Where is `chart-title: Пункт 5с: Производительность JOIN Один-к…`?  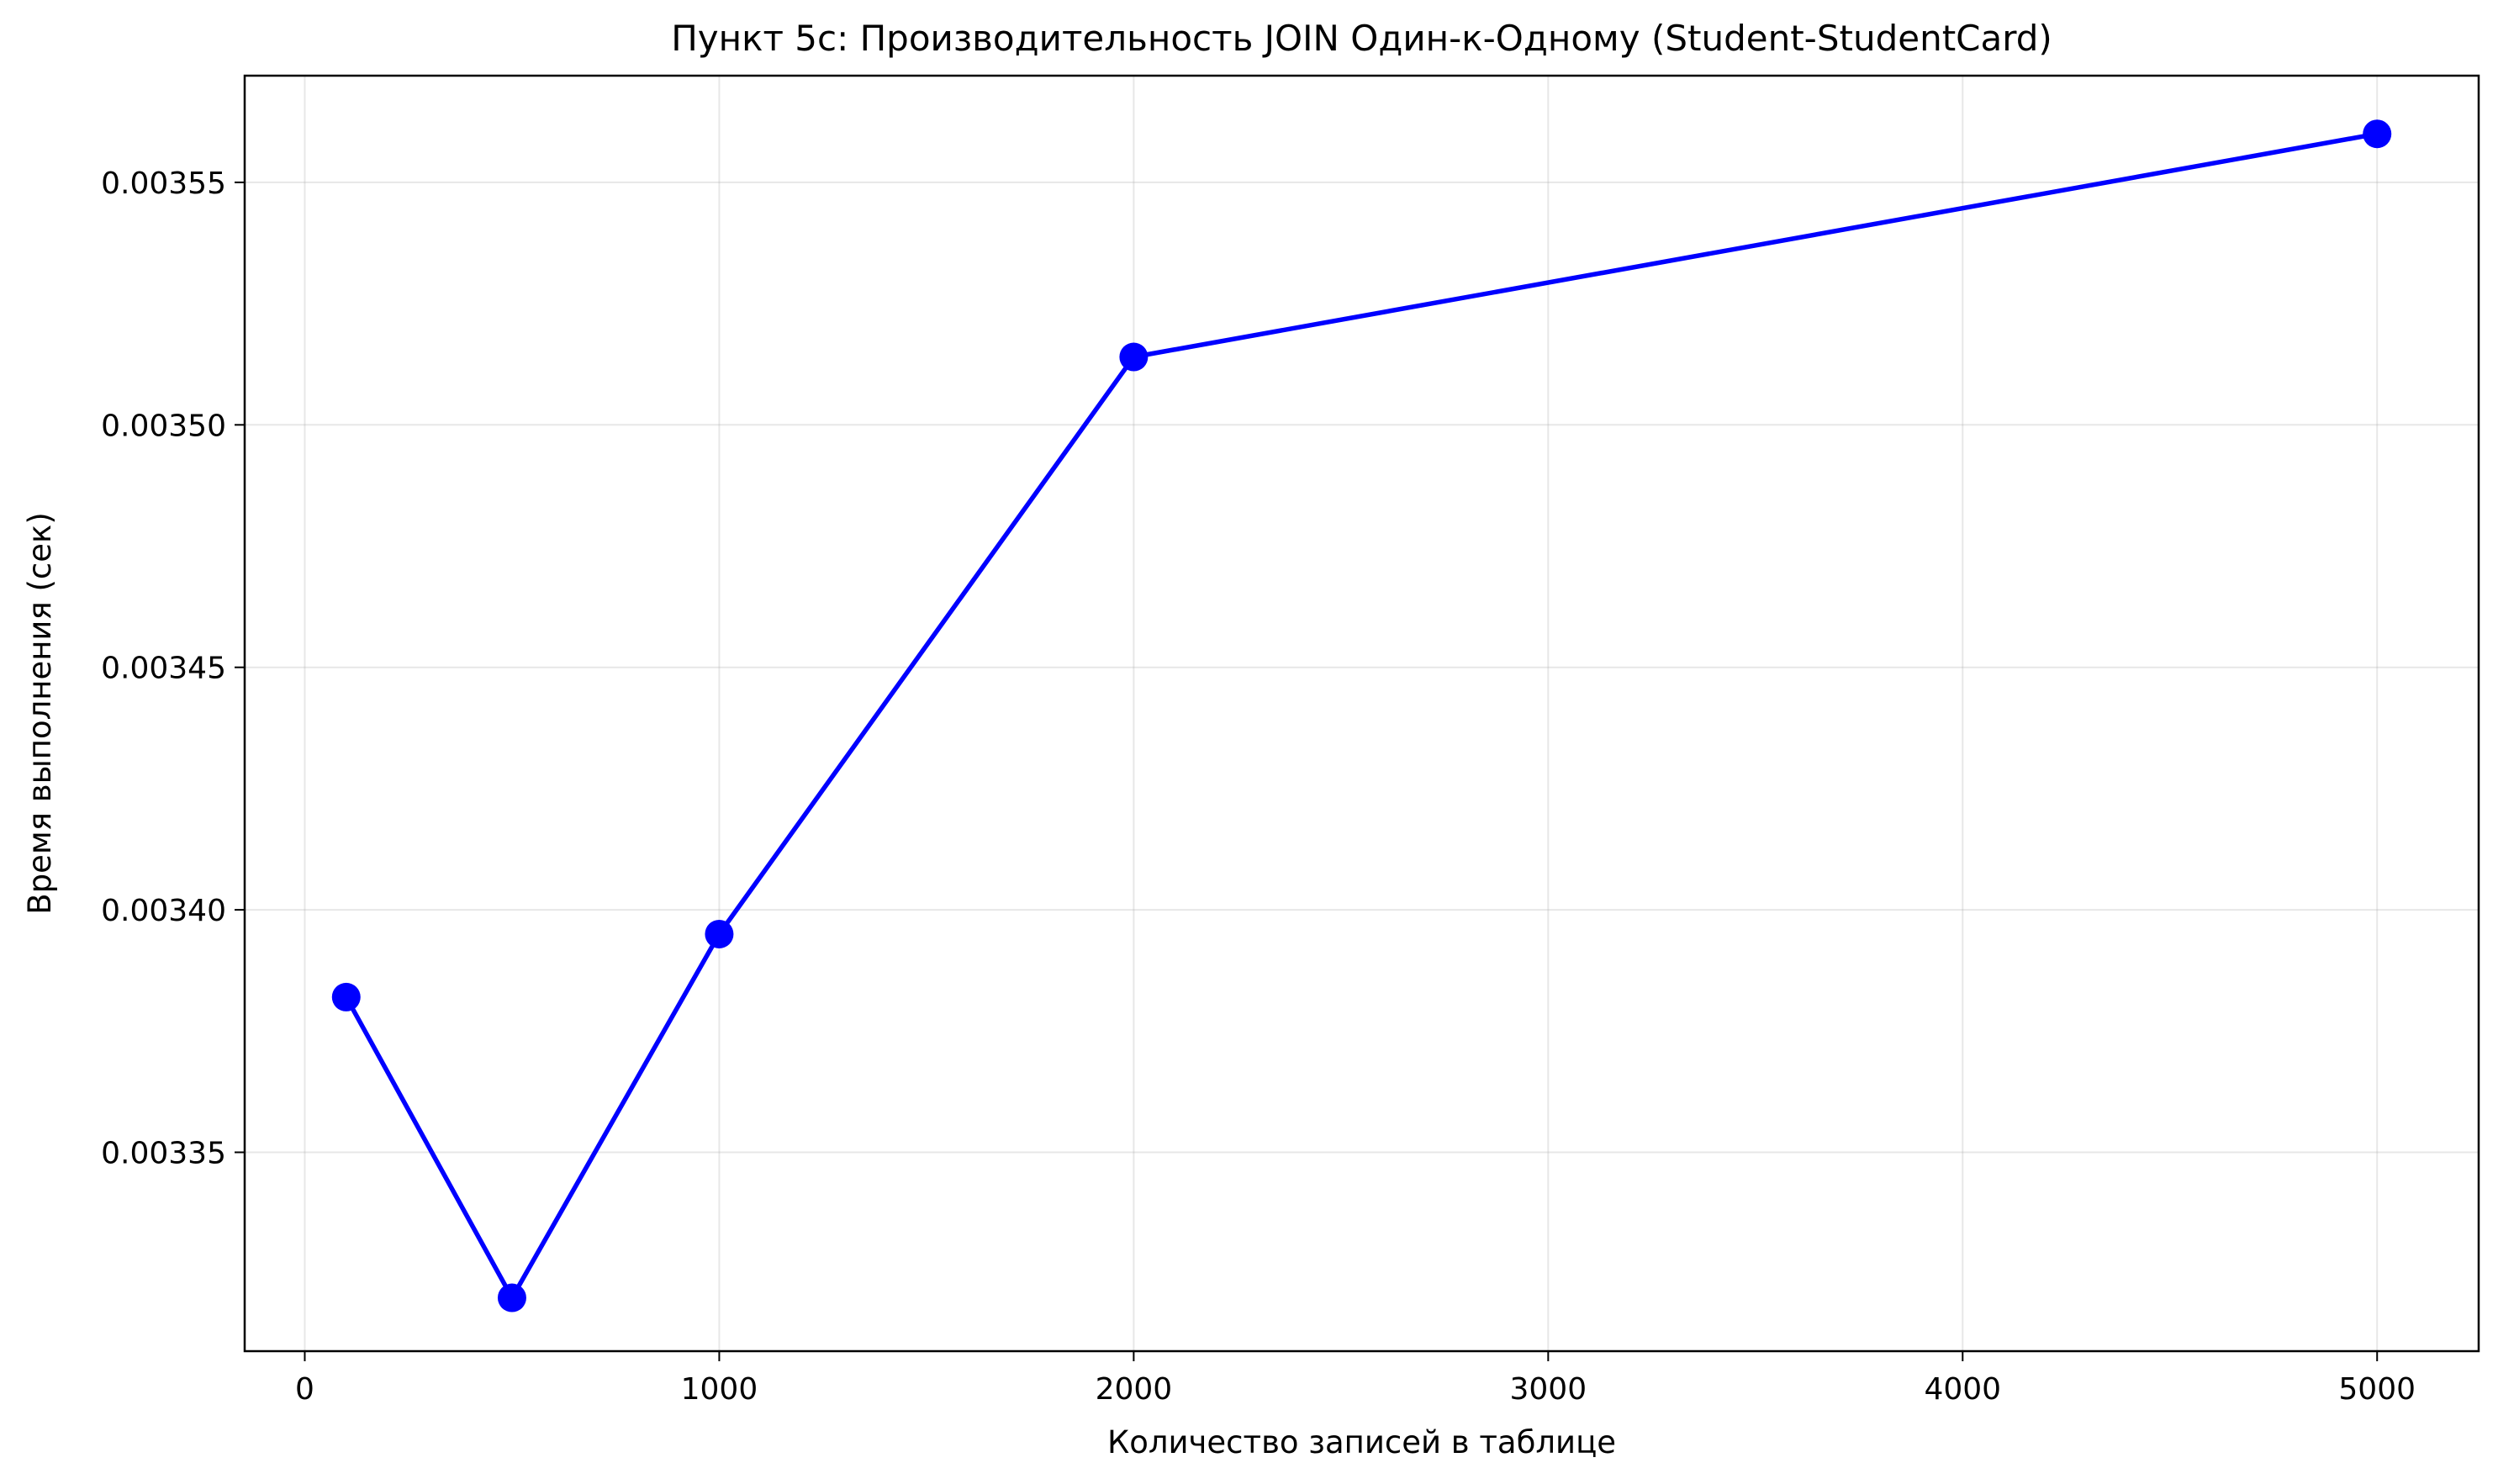
chart-title: Пункт 5с: Производительность JOIN Один-к… is located at coordinates (1361, 38).